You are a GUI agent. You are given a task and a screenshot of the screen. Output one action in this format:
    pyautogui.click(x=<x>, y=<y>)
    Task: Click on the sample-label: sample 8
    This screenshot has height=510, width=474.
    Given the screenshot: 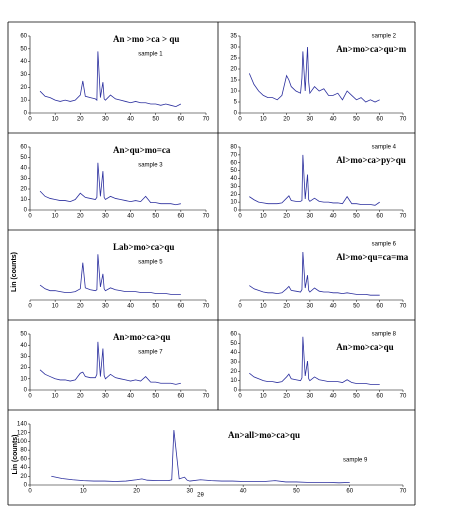 What is the action you would take?
    pyautogui.click(x=384, y=335)
    